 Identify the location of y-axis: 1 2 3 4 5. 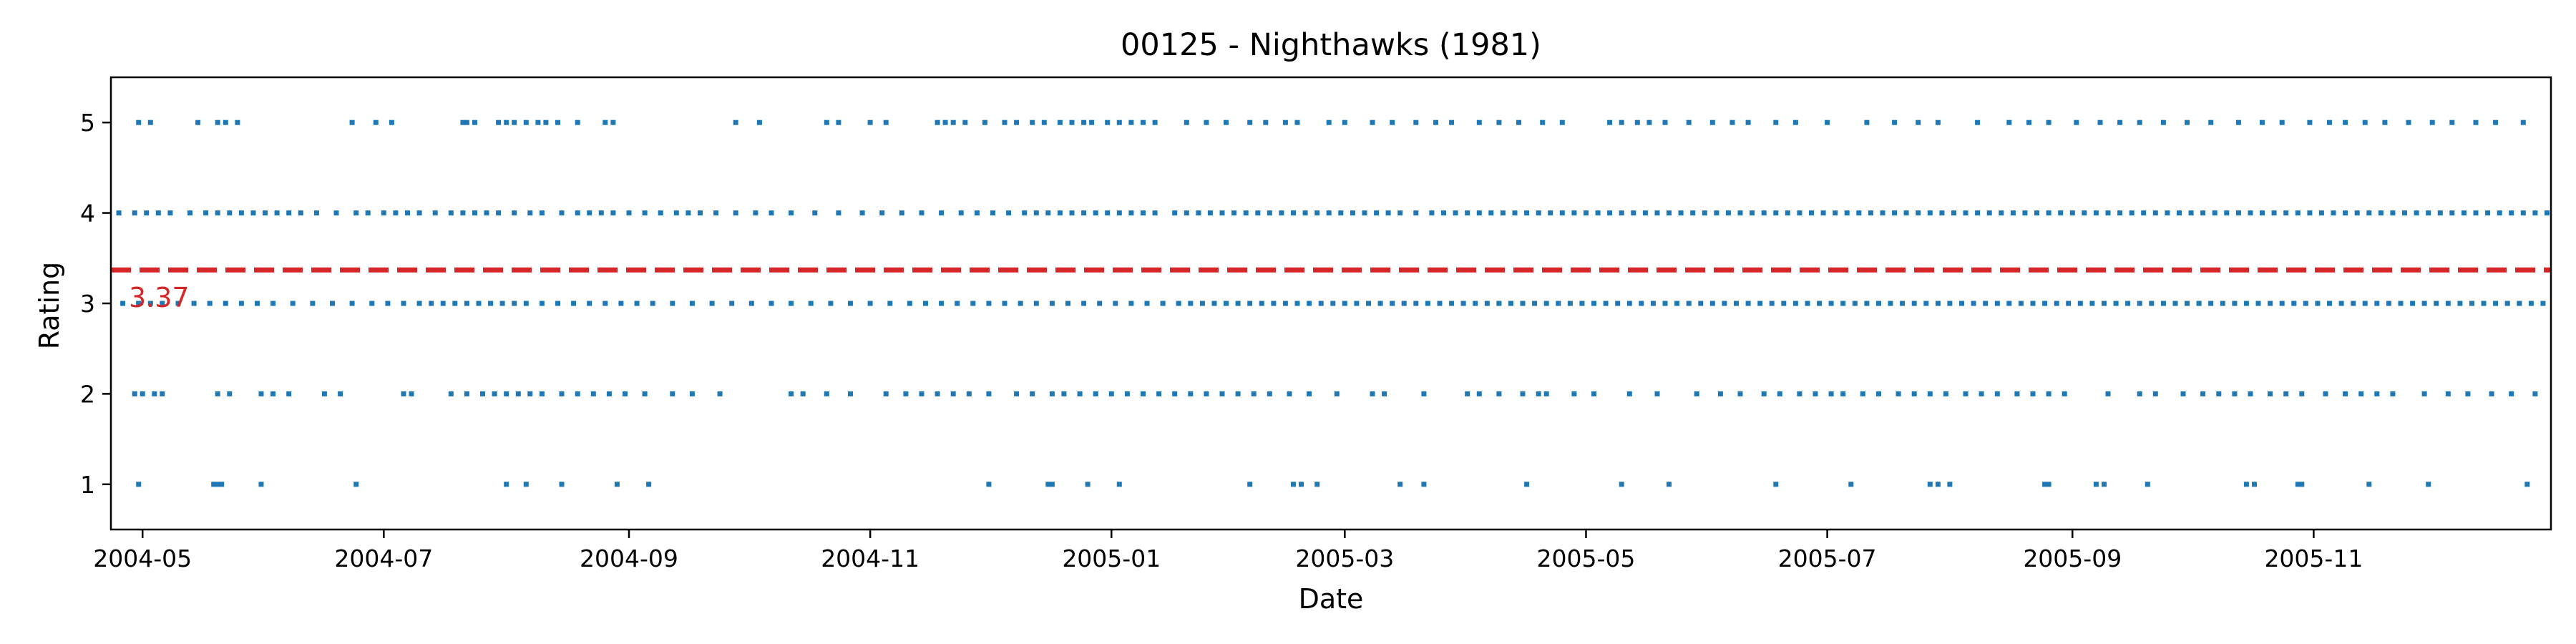
(95, 304).